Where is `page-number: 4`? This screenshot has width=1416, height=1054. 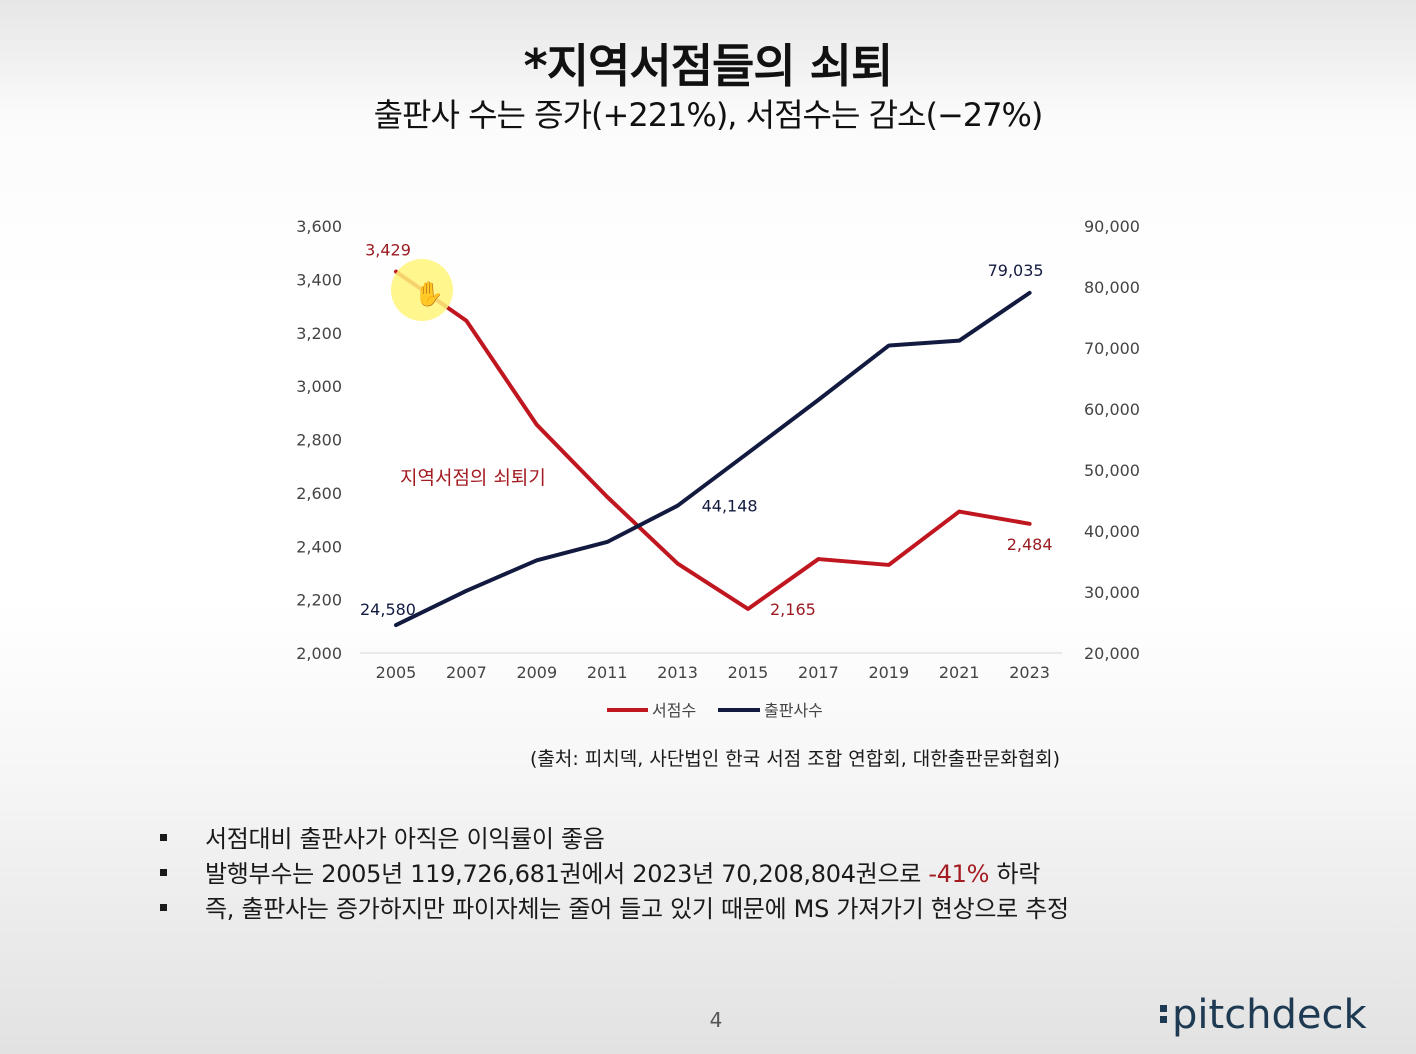
page-number: 4 is located at coordinates (716, 1020).